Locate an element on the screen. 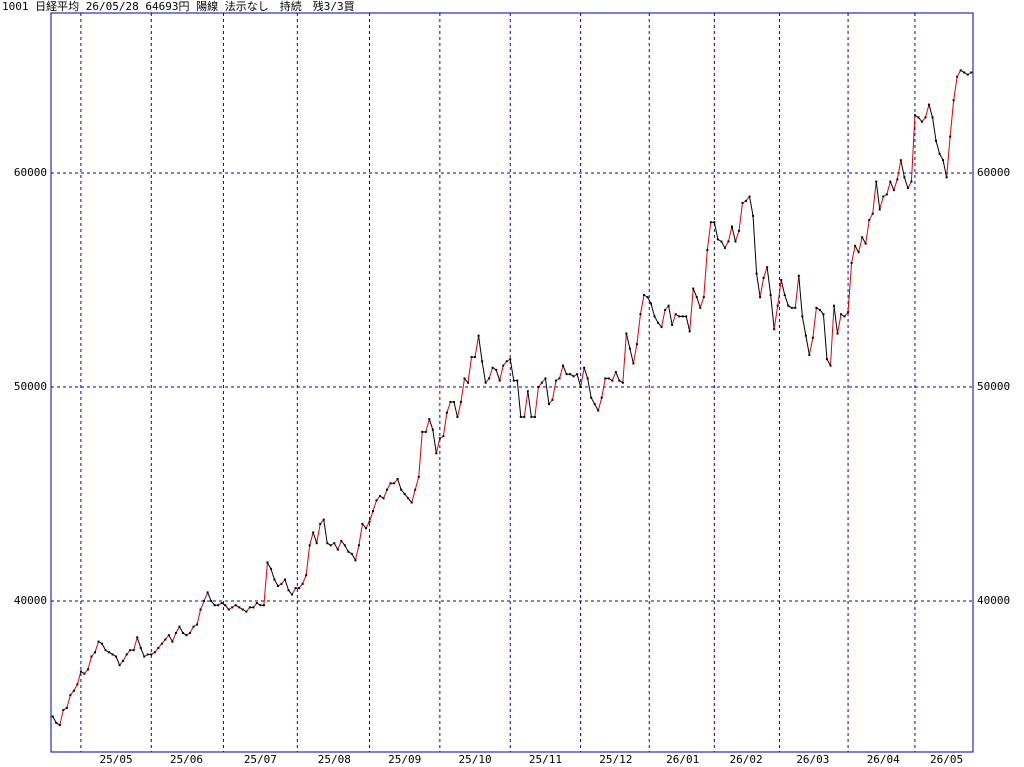 The image size is (1024, 767). x-tick-label: 25/08 is located at coordinates (334, 759).